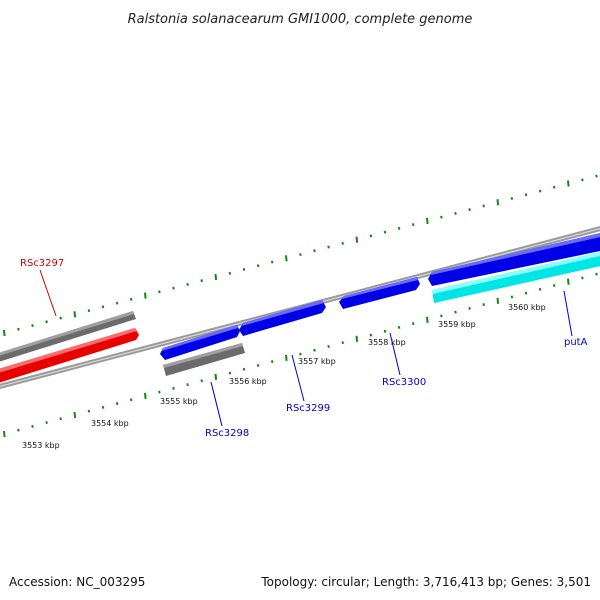 Image resolution: width=600 pixels, height=600 pixels. What do you see at coordinates (457, 324) in the screenshot?
I see `ruler-label-3559: 3559 kbp` at bounding box center [457, 324].